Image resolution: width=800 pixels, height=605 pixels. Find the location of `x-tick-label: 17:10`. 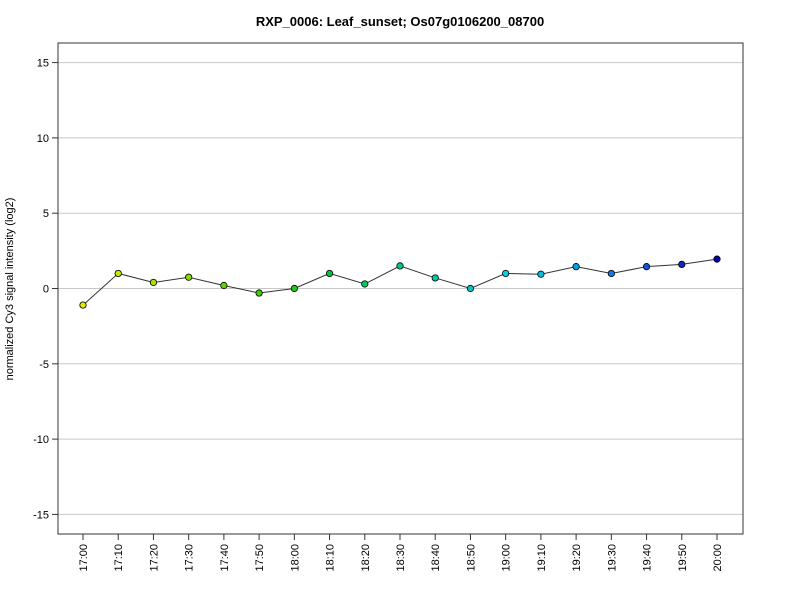

x-tick-label: 17:10 is located at coordinates (119, 558).